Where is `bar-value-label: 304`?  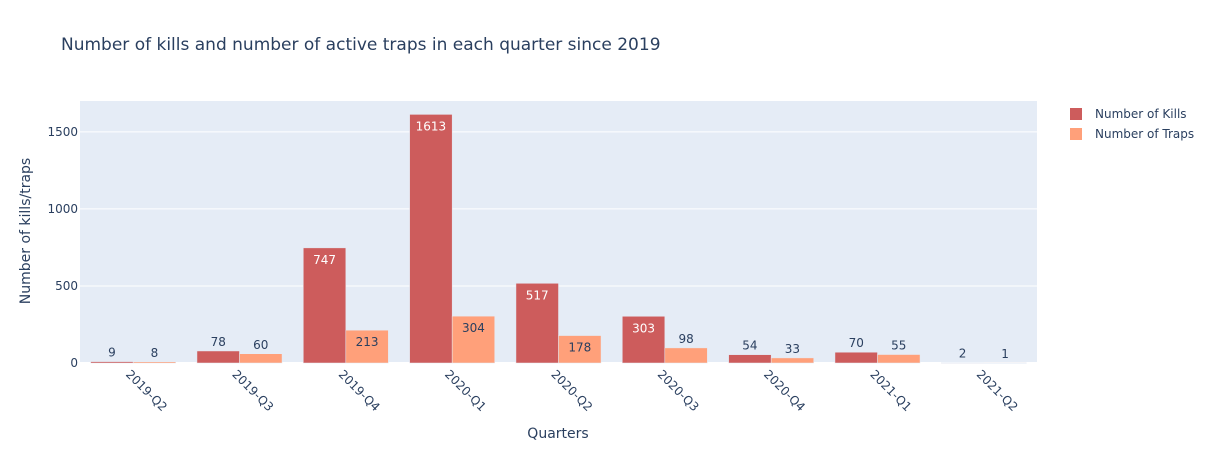
bar-value-label: 304 is located at coordinates (473, 328).